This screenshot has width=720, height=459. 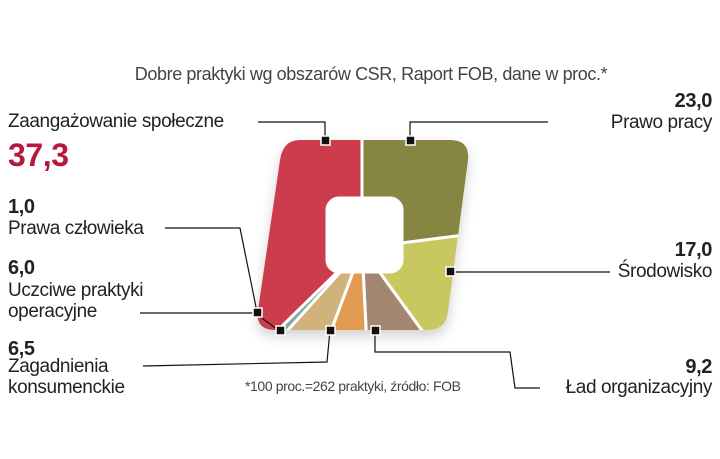 What do you see at coordinates (698, 367) in the screenshot?
I see `value-lad: 9,2` at bounding box center [698, 367].